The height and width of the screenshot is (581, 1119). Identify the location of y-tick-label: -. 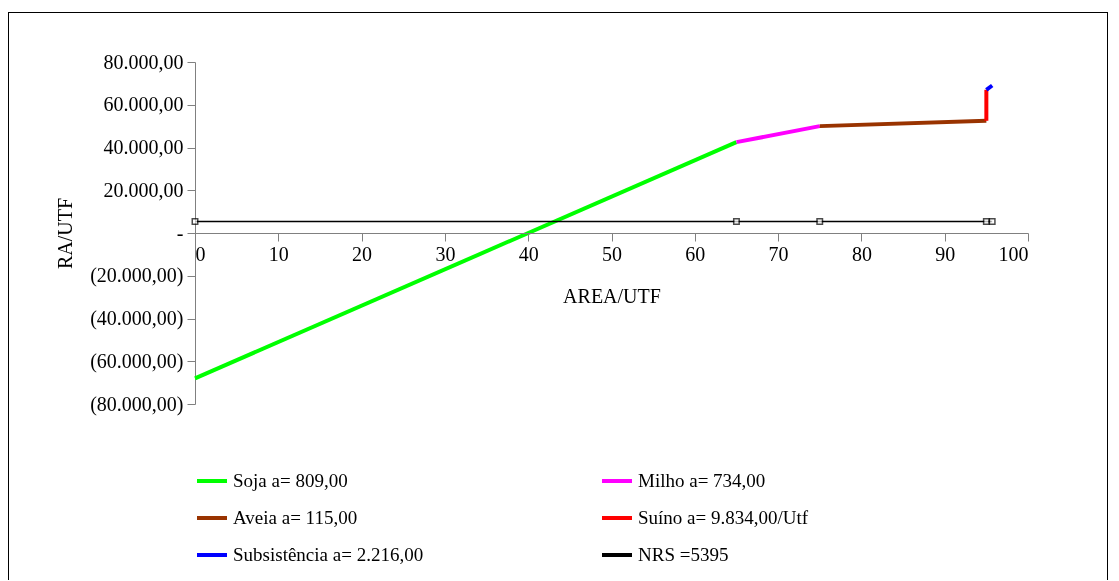
(180, 232).